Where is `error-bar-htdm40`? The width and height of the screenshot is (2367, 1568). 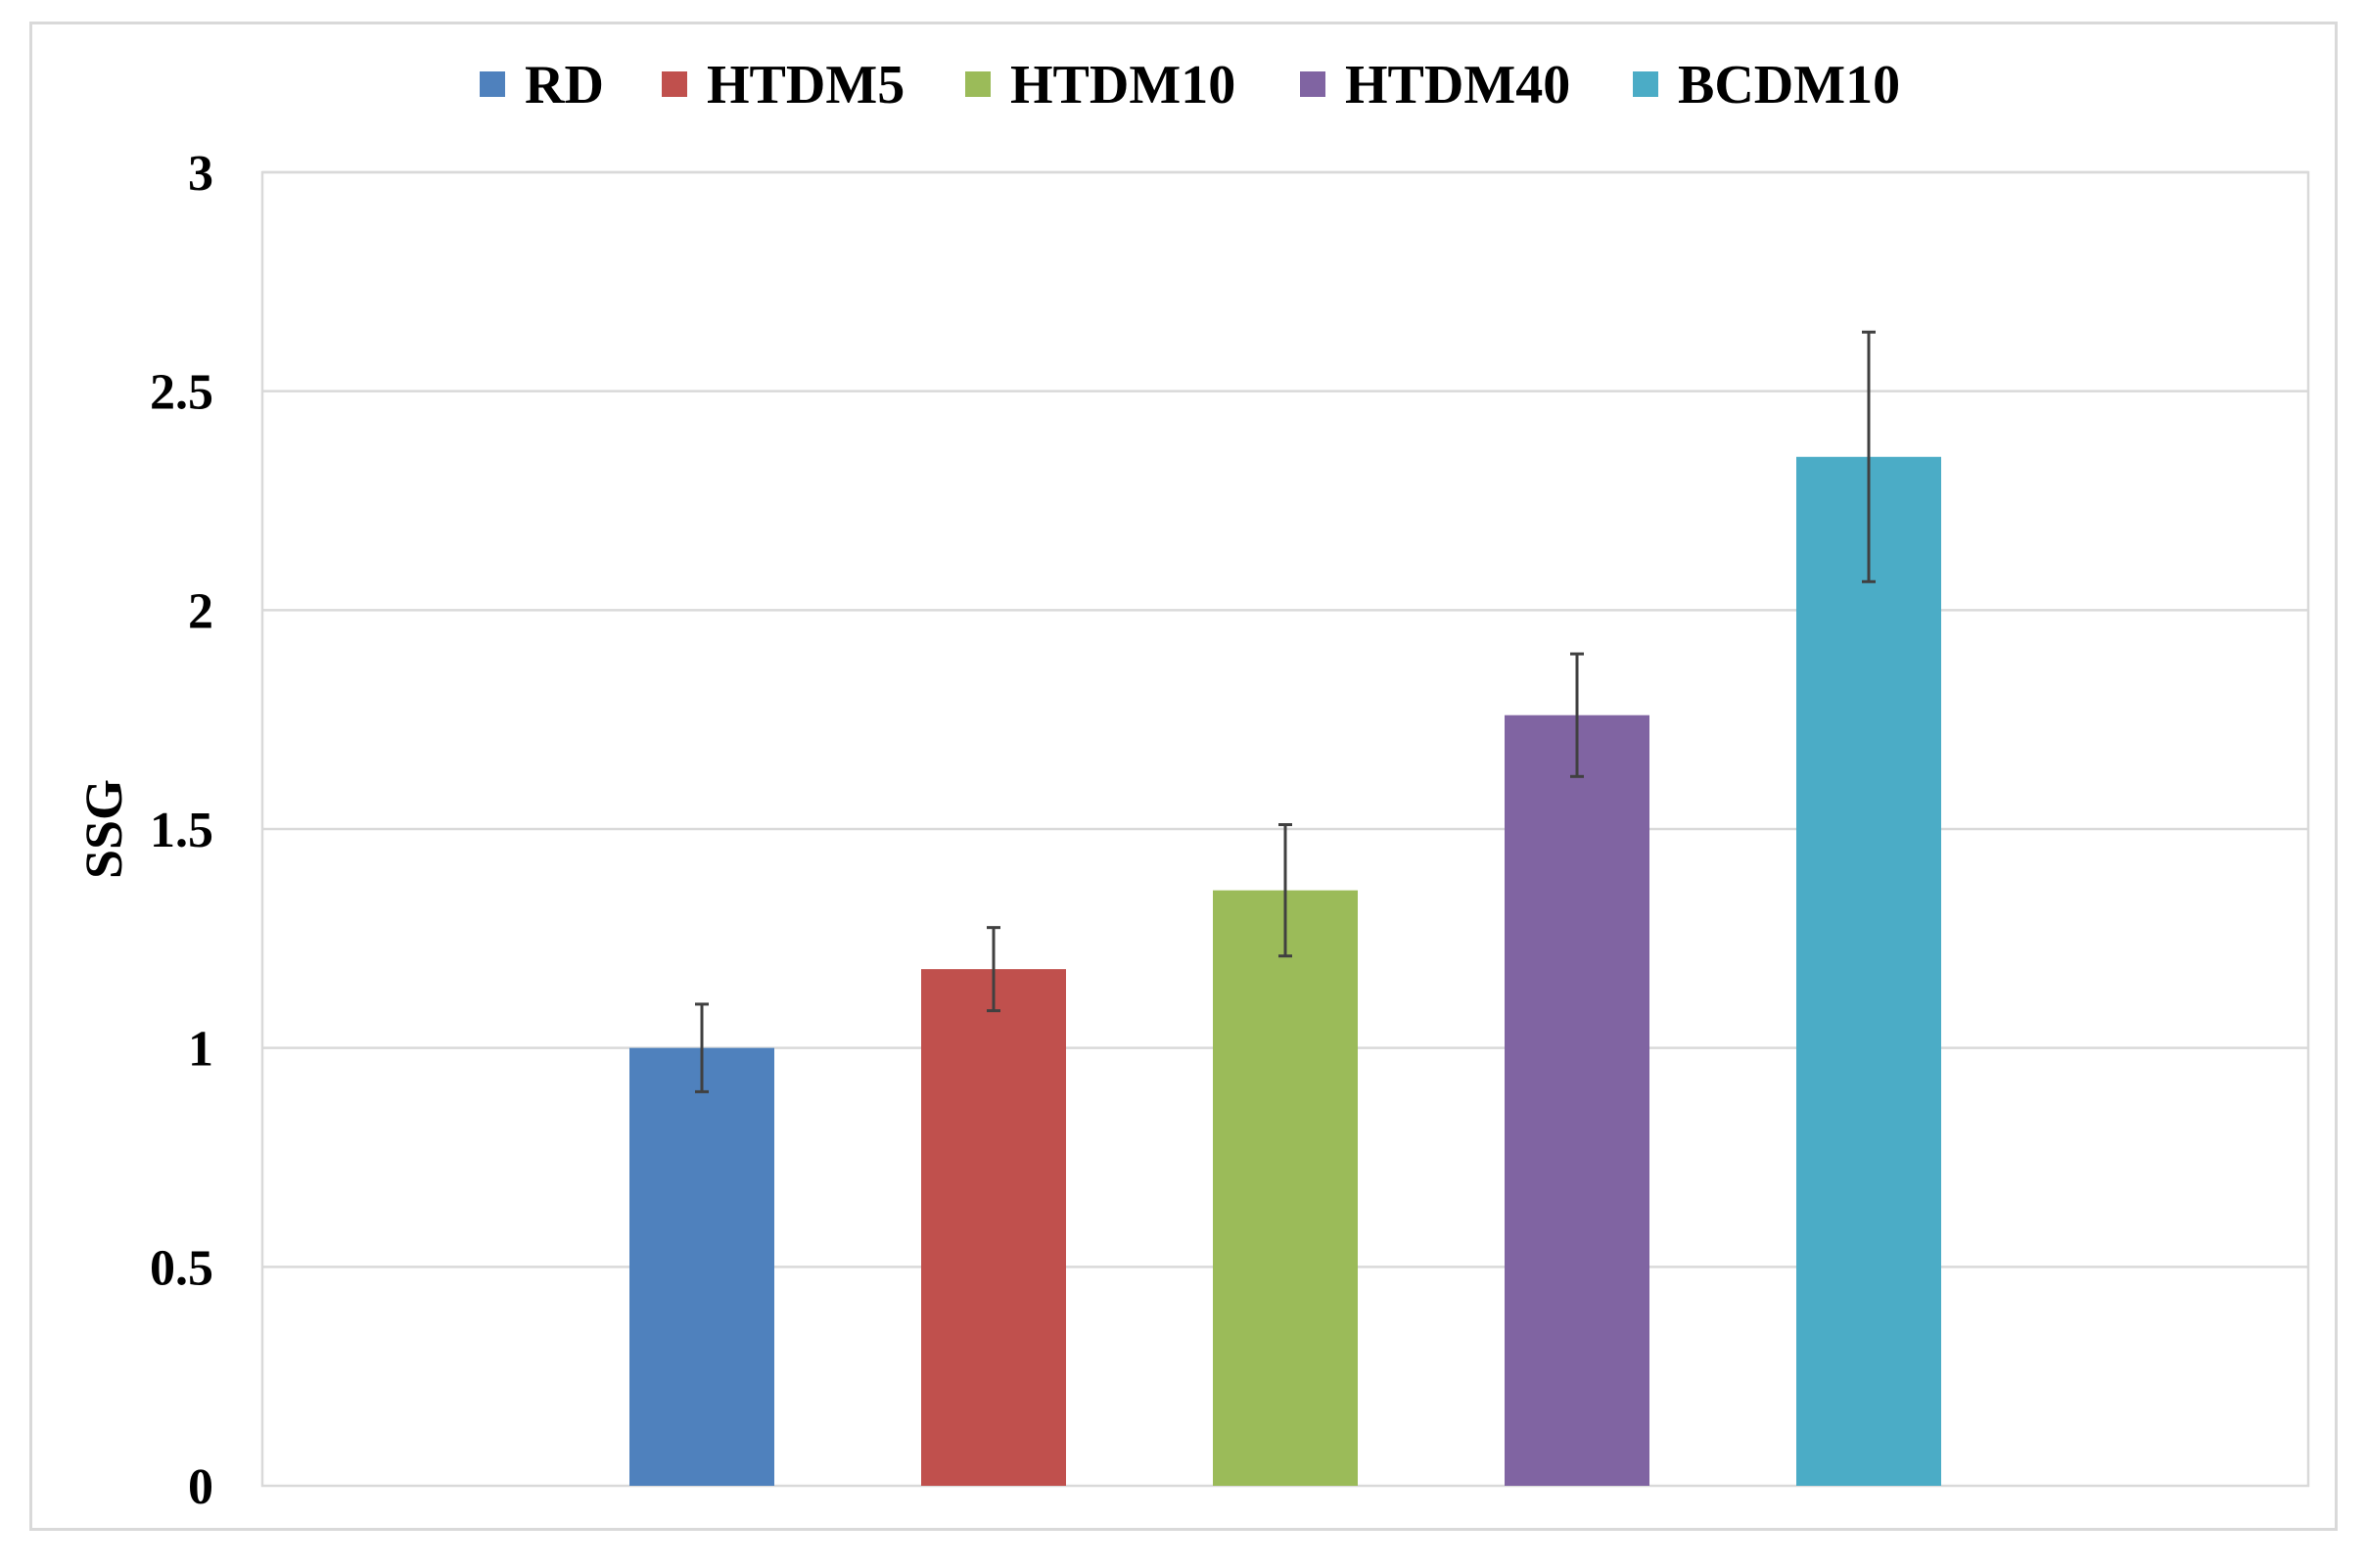 error-bar-htdm40 is located at coordinates (1577, 715).